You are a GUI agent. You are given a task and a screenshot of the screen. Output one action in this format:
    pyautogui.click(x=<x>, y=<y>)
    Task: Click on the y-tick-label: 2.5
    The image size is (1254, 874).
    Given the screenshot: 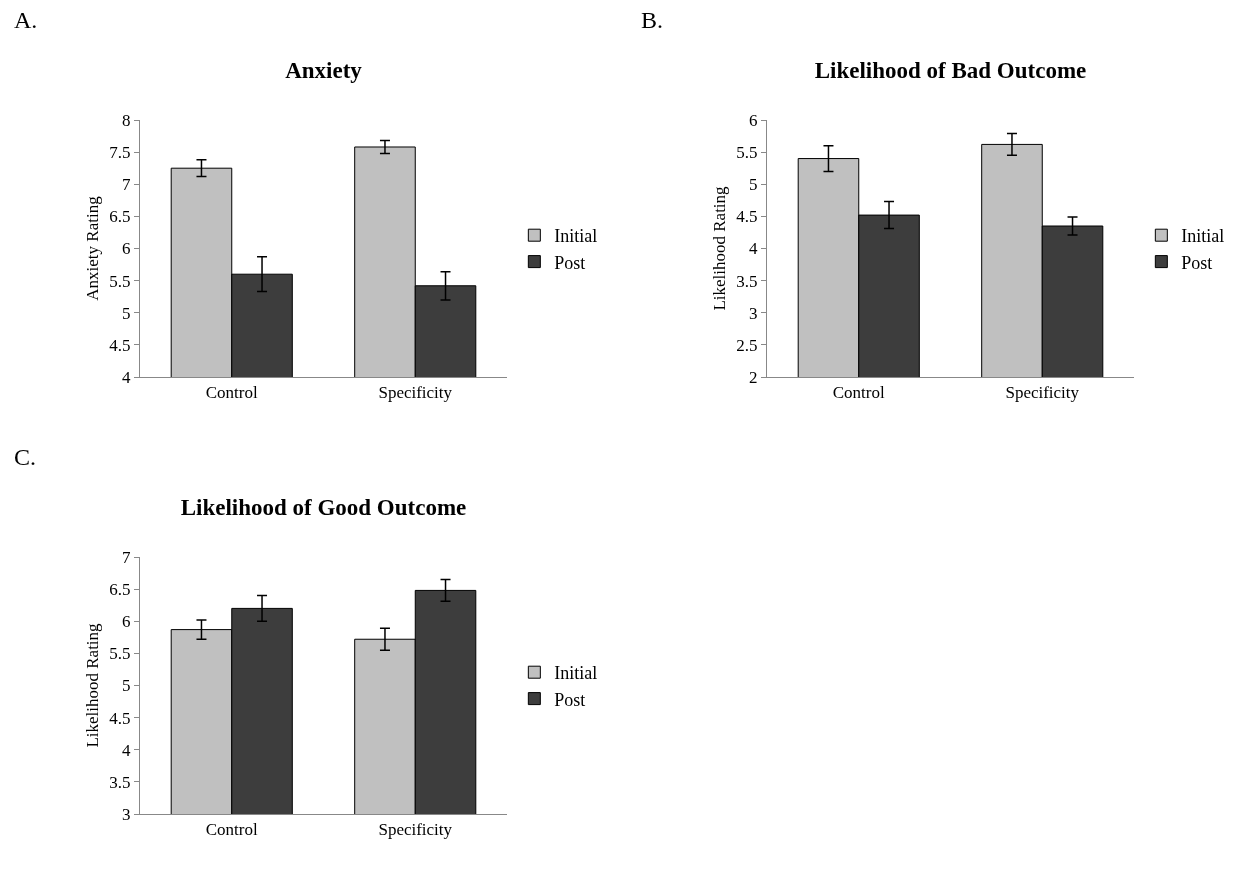 What is the action you would take?
    pyautogui.click(x=747, y=345)
    